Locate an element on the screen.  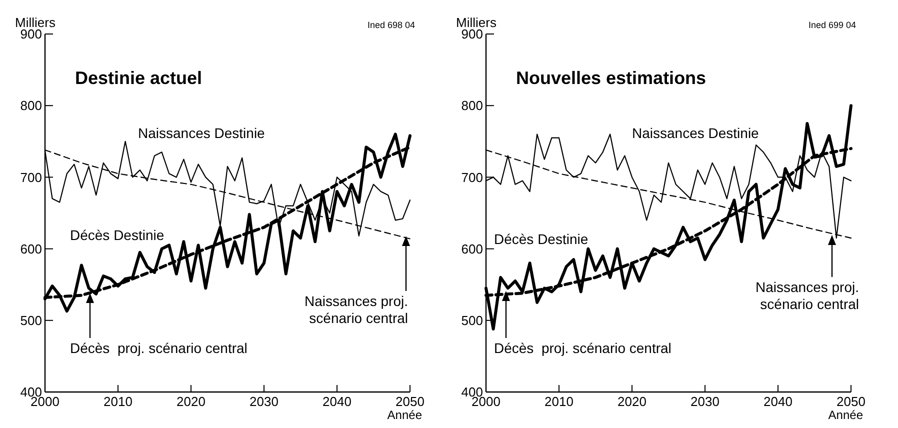
text: Nouvelles estimations is located at coordinates (611, 78).